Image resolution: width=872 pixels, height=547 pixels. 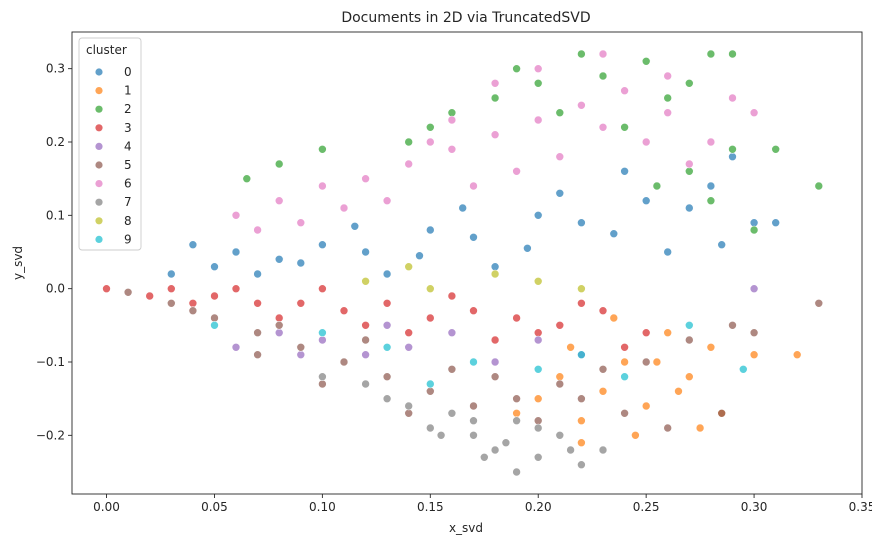 I want to click on legend-box, so click(x=110, y=144).